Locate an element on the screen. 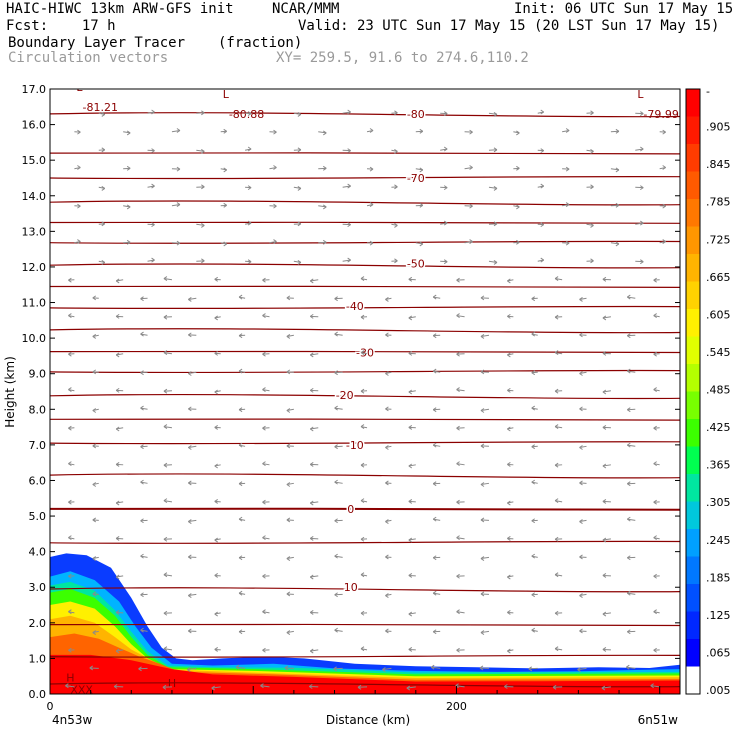 This screenshot has width=740, height=740. y-tick-label: 12.0 is located at coordinates (34, 267).